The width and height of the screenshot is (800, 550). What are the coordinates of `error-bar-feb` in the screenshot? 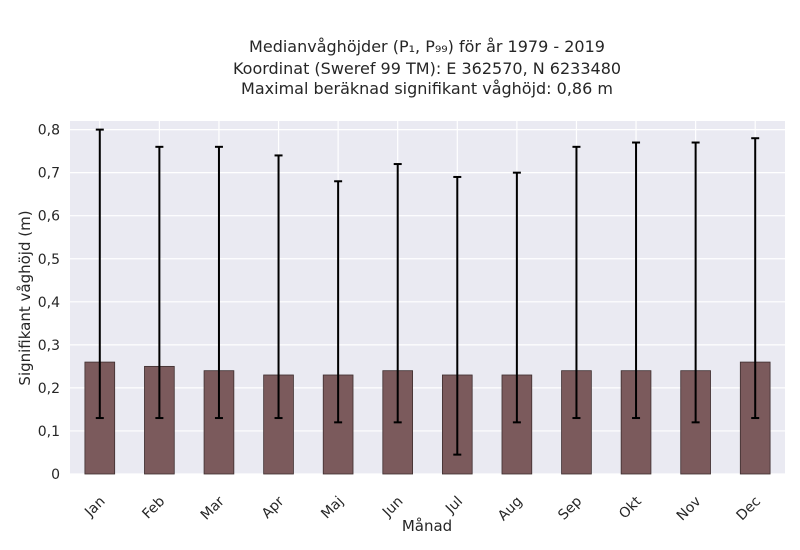 It's located at (159, 282).